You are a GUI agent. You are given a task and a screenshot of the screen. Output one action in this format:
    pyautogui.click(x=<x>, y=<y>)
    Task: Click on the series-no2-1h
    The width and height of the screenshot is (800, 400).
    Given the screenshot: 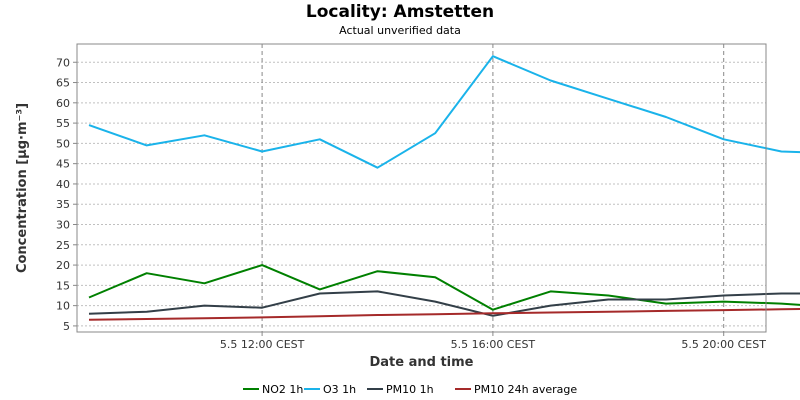 What is the action you would take?
    pyautogui.click(x=444, y=287)
    